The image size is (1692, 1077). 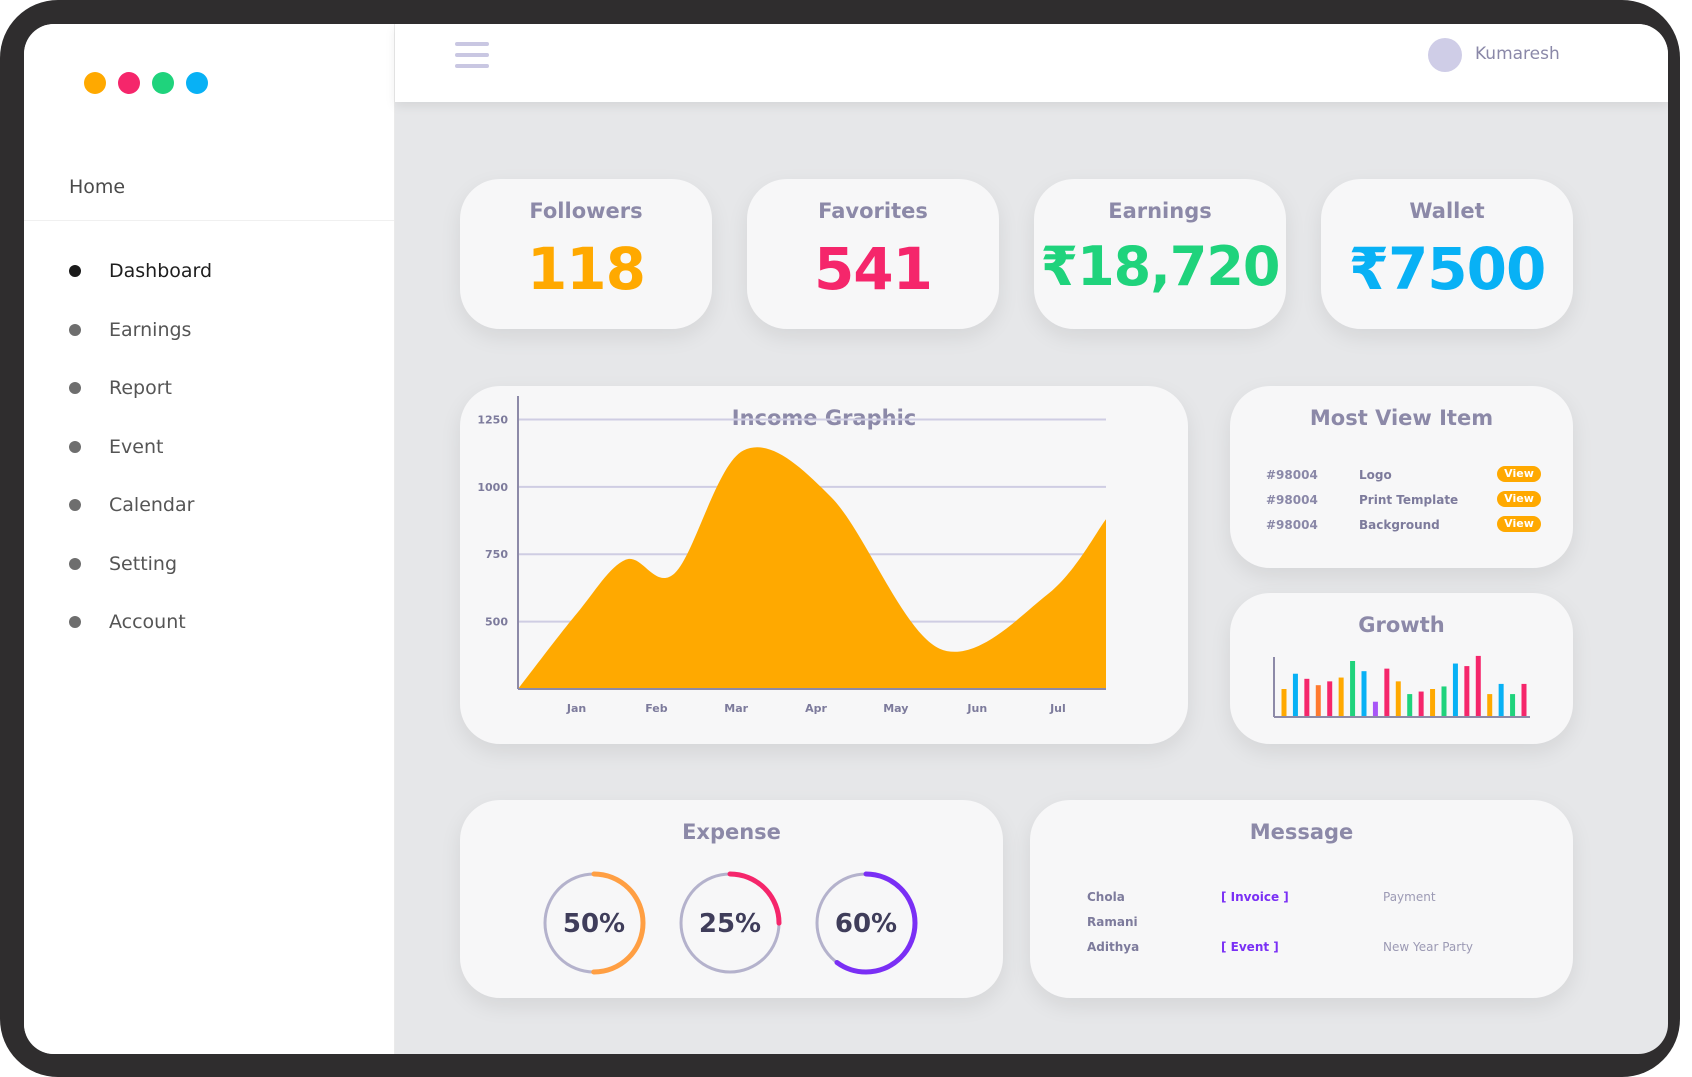 What do you see at coordinates (586, 269) in the screenshot?
I see `stat-value: 118` at bounding box center [586, 269].